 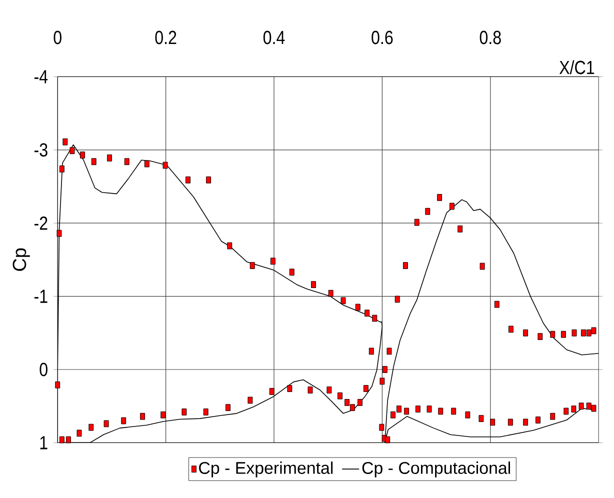 What do you see at coordinates (41, 223) in the screenshot?
I see `y-tick-label: -2` at bounding box center [41, 223].